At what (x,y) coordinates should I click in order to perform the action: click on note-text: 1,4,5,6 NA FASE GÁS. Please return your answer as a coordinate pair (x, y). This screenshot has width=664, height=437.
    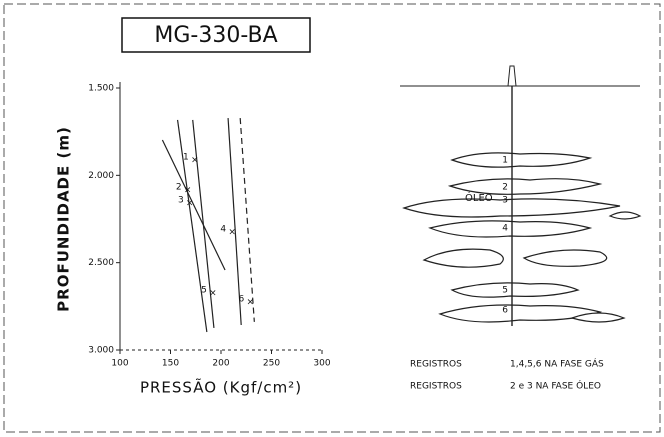
    Looking at the image, I should click on (557, 364).